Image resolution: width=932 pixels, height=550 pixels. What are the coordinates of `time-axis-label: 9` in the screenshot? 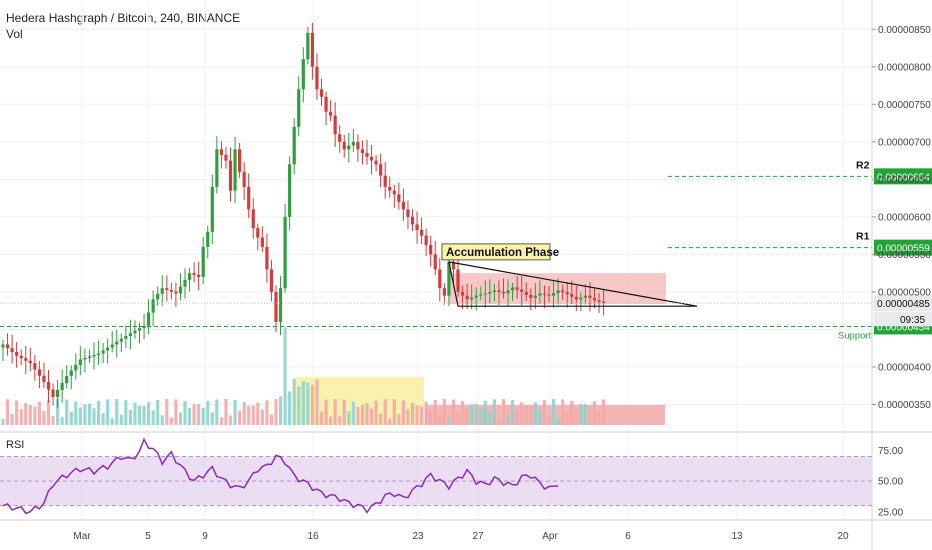 It's located at (205, 536).